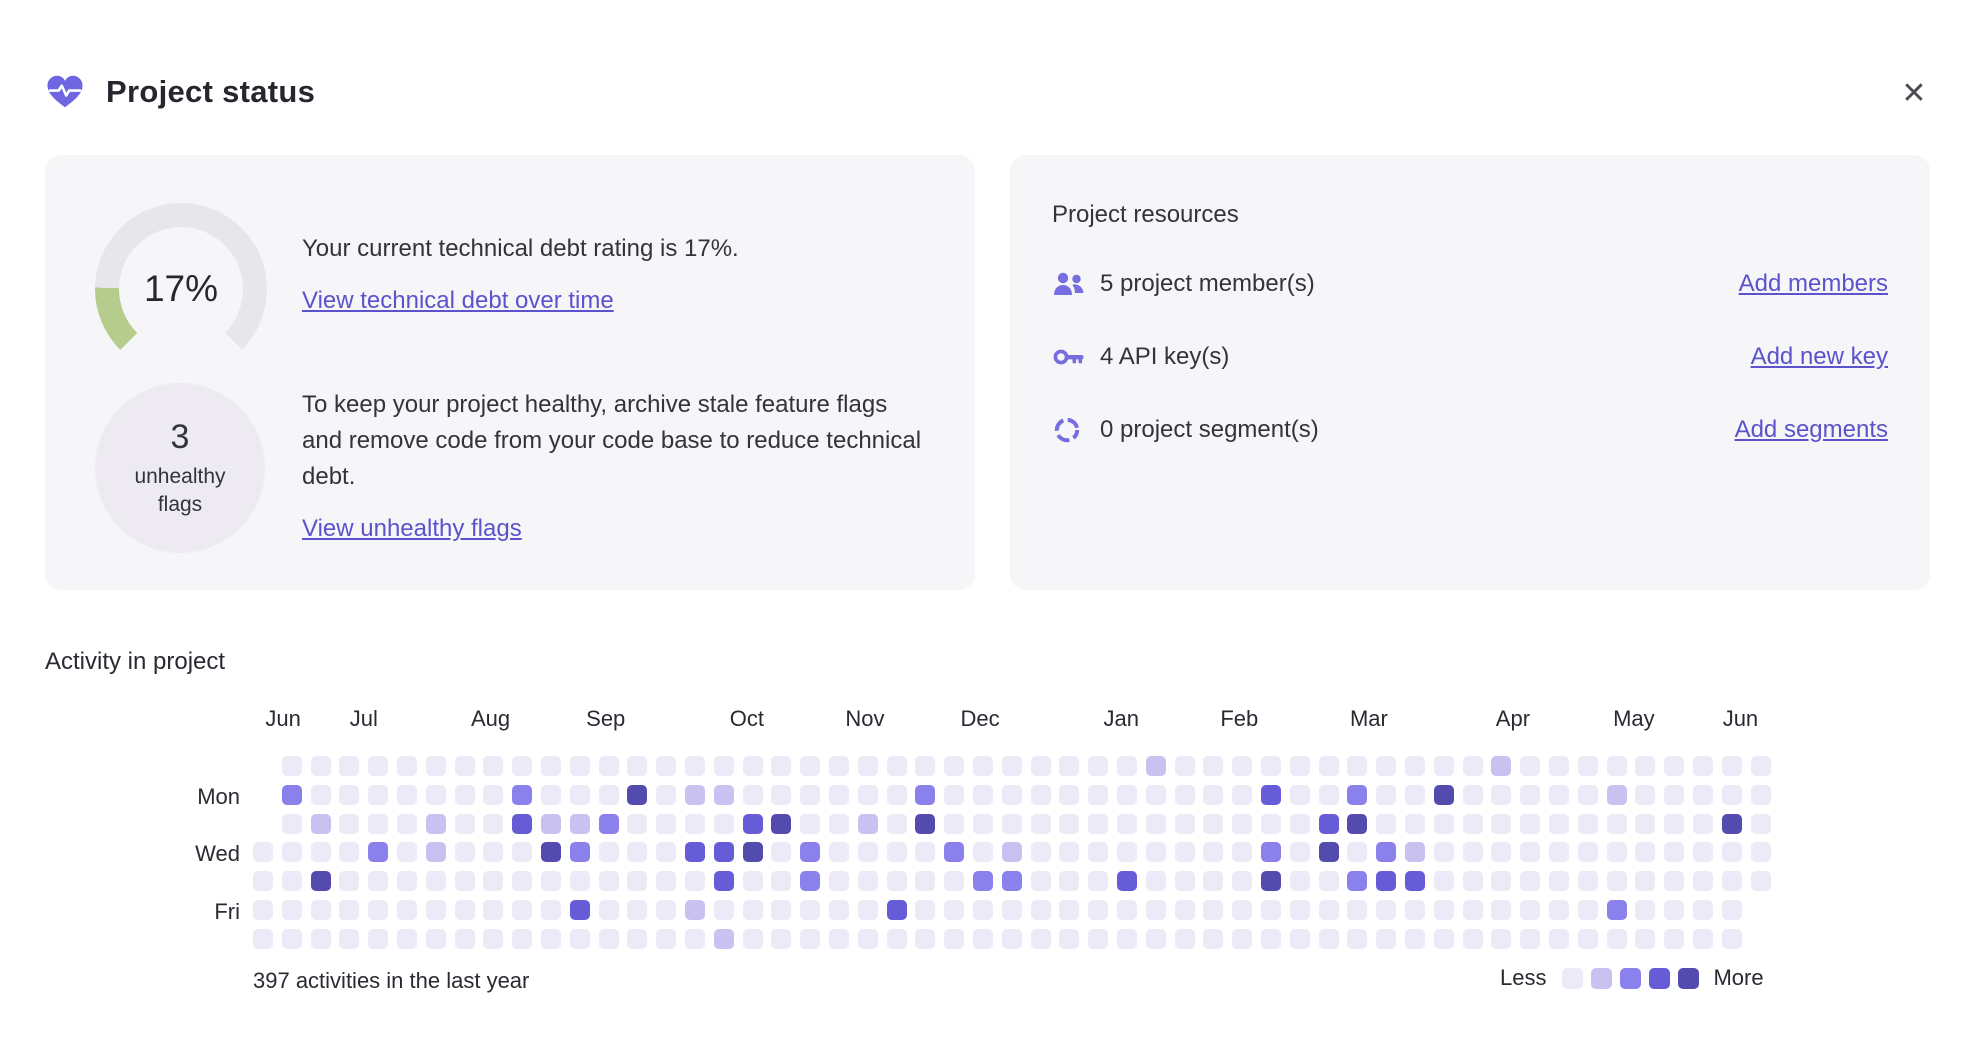 Image resolution: width=1974 pixels, height=1054 pixels. What do you see at coordinates (458, 300) in the screenshot?
I see `view-debt-link: View technical debt over time` at bounding box center [458, 300].